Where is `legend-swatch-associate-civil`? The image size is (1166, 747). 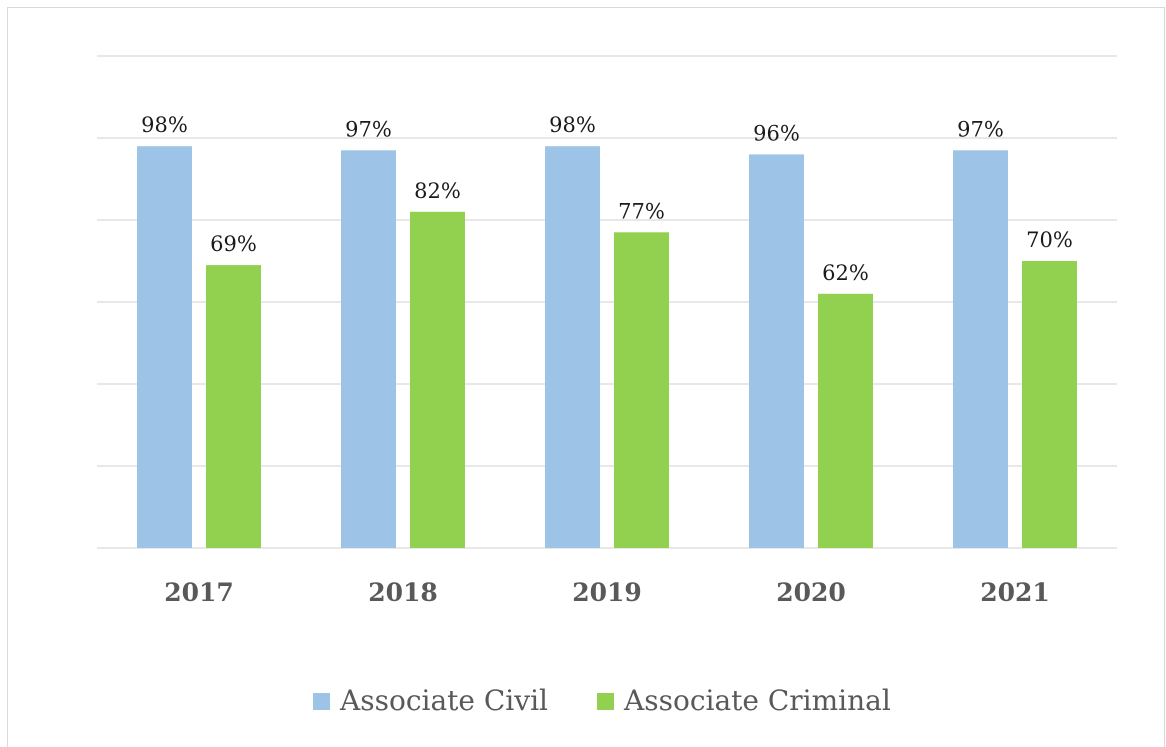 legend-swatch-associate-civil is located at coordinates (321, 701).